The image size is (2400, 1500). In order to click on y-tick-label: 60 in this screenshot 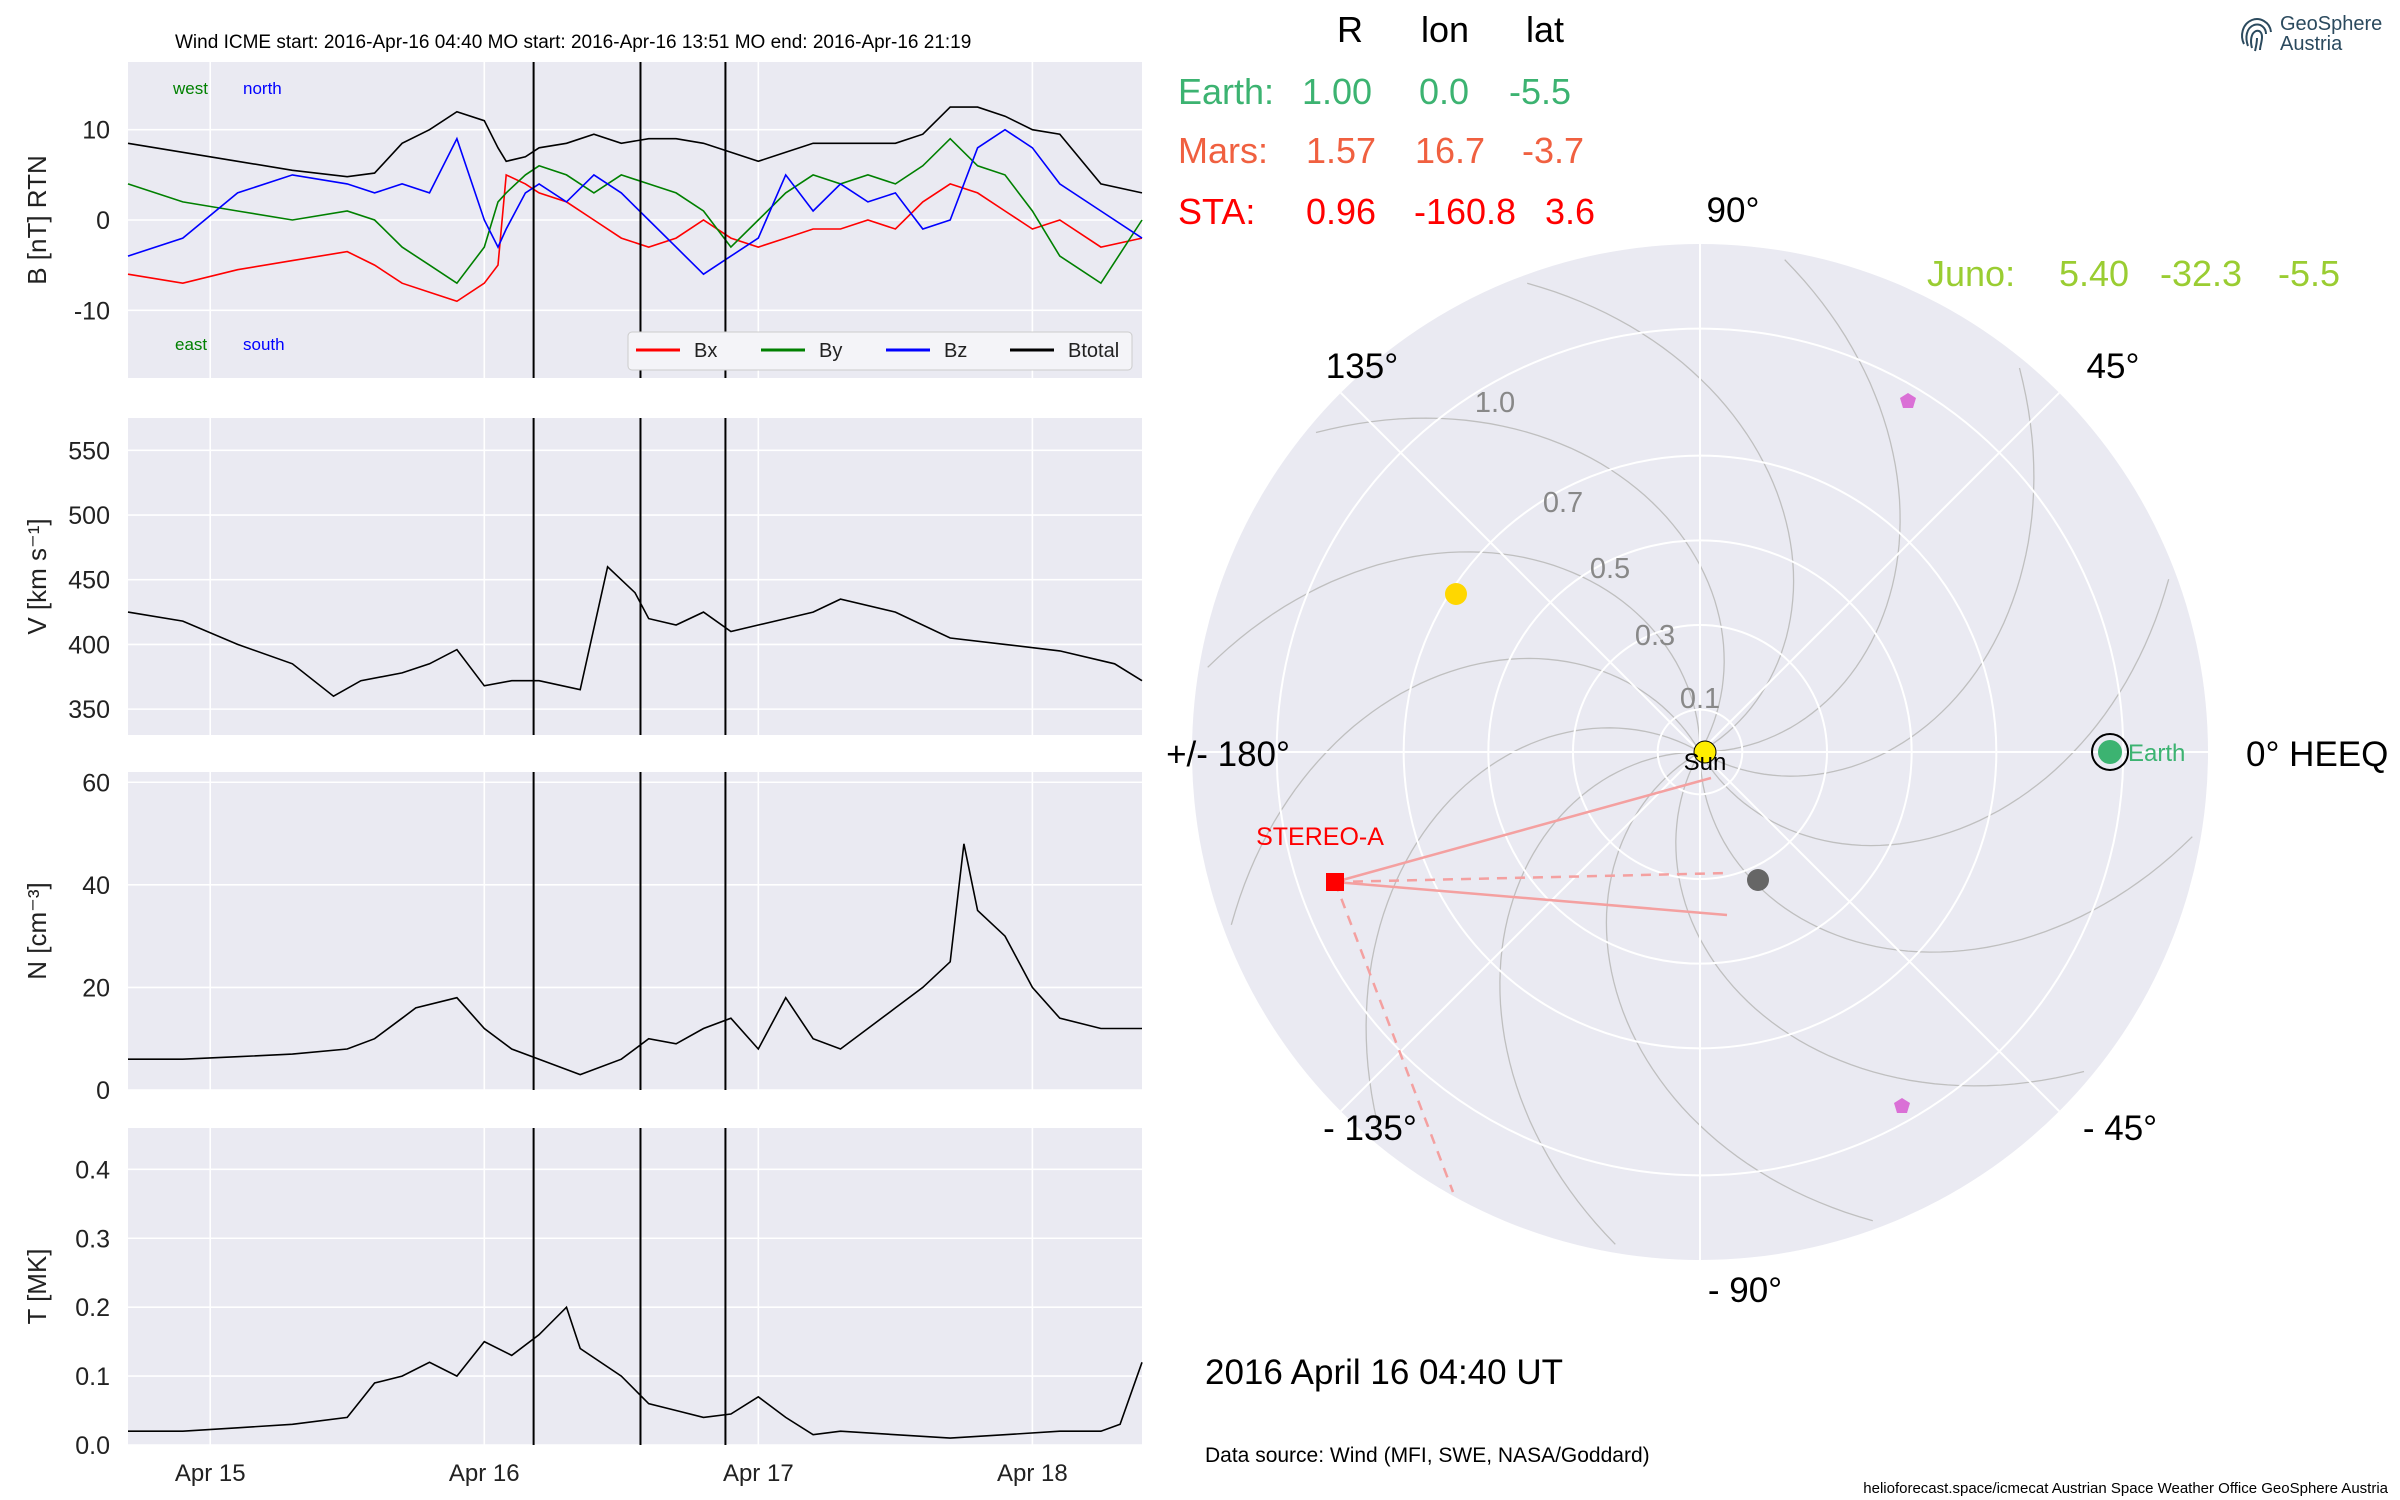, I will do `click(96, 783)`.